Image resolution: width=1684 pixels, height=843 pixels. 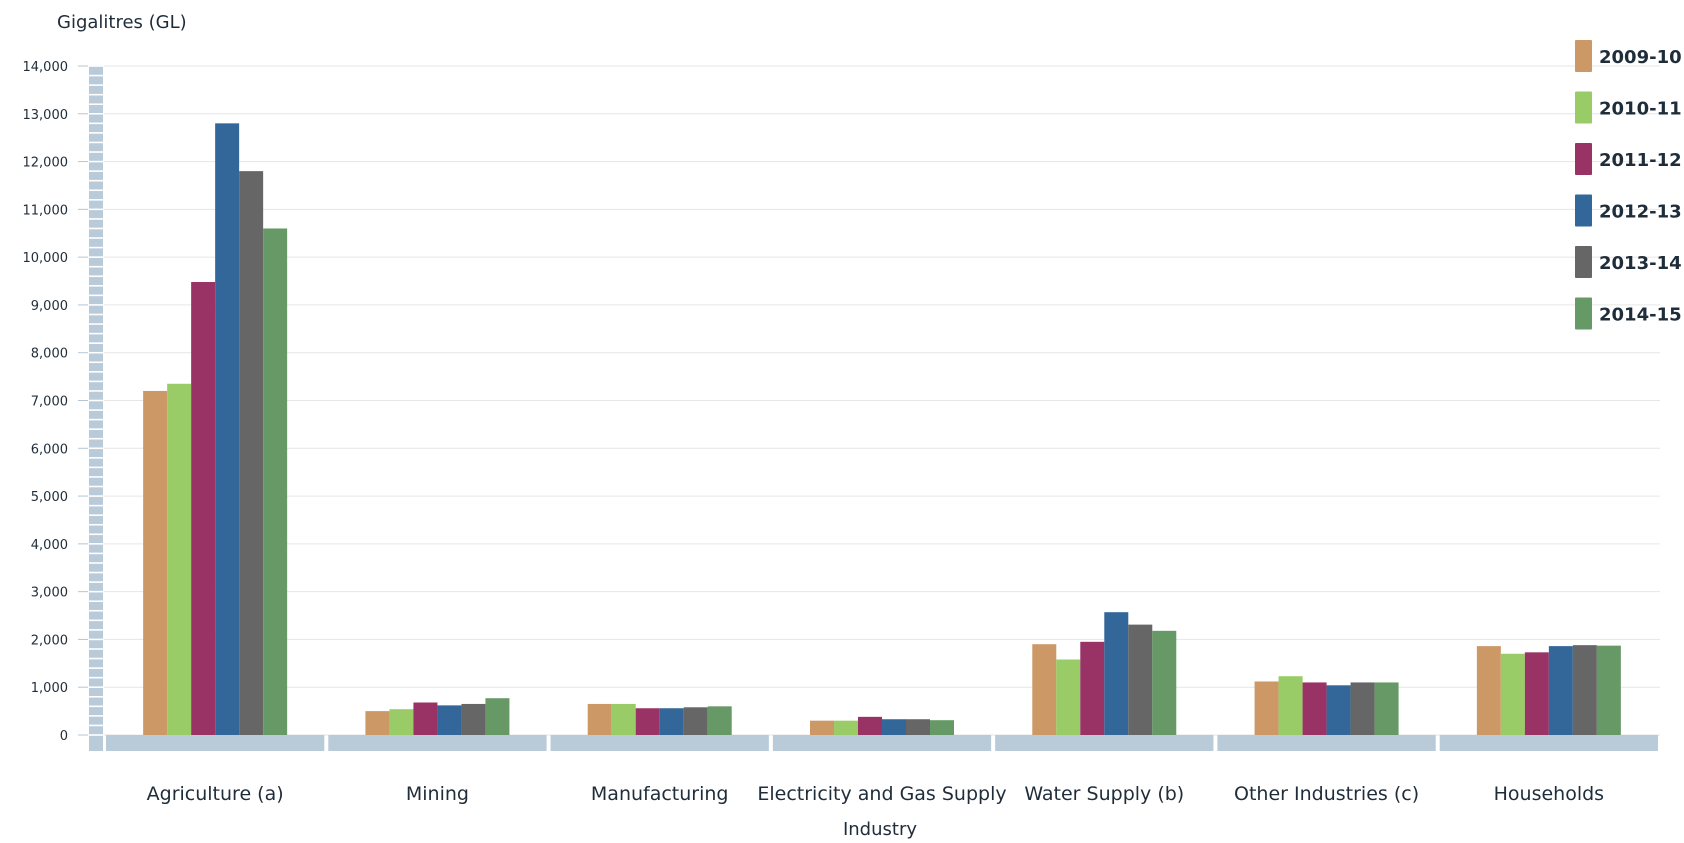 I want to click on y-tick-label: 11,000, so click(x=46, y=210).